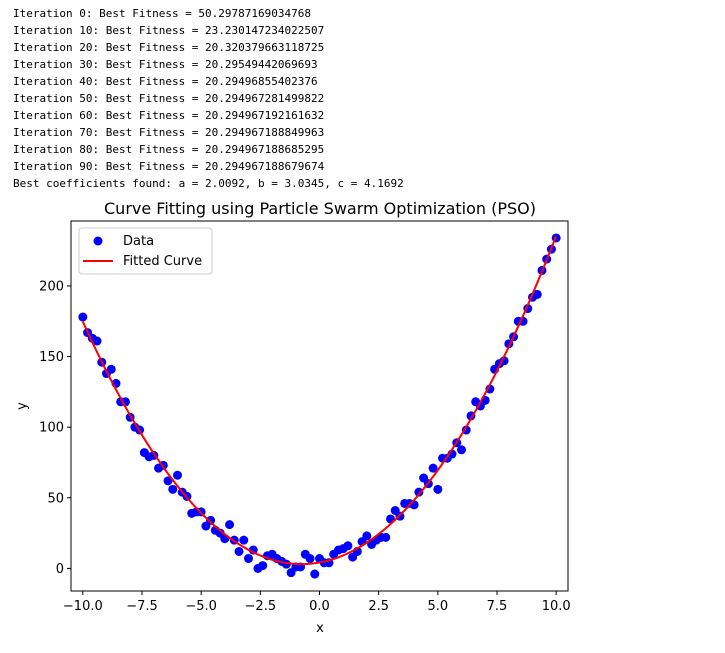 This screenshot has width=725, height=653. I want to click on x-tick-label: 10.0, so click(556, 606).